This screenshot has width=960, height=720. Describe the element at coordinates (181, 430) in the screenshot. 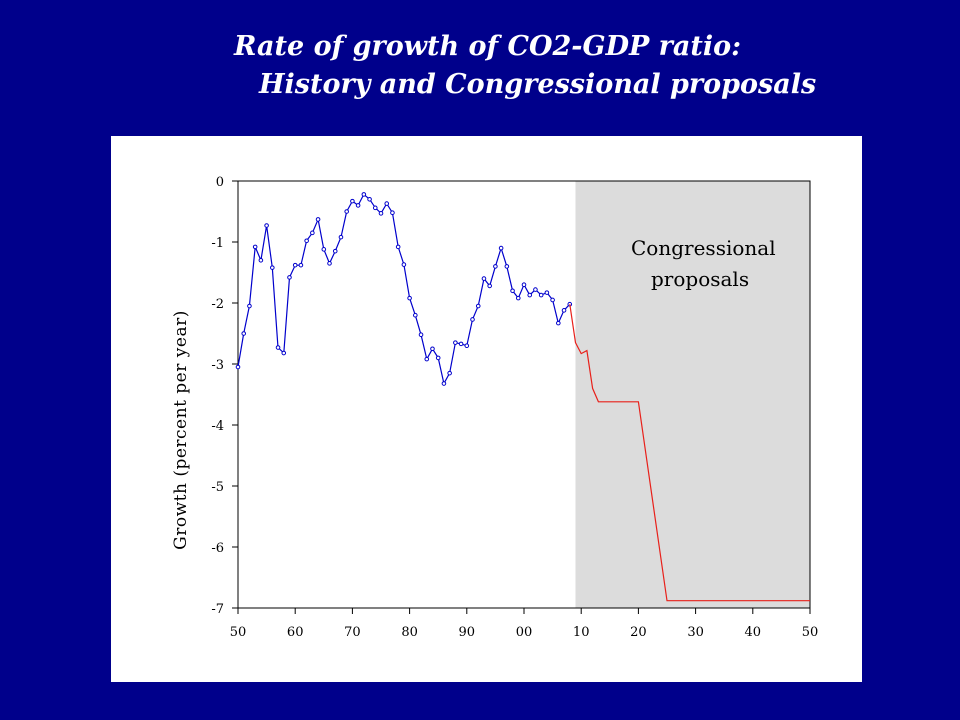

I see `y-axis-label: Growth (percent per year)` at that location.